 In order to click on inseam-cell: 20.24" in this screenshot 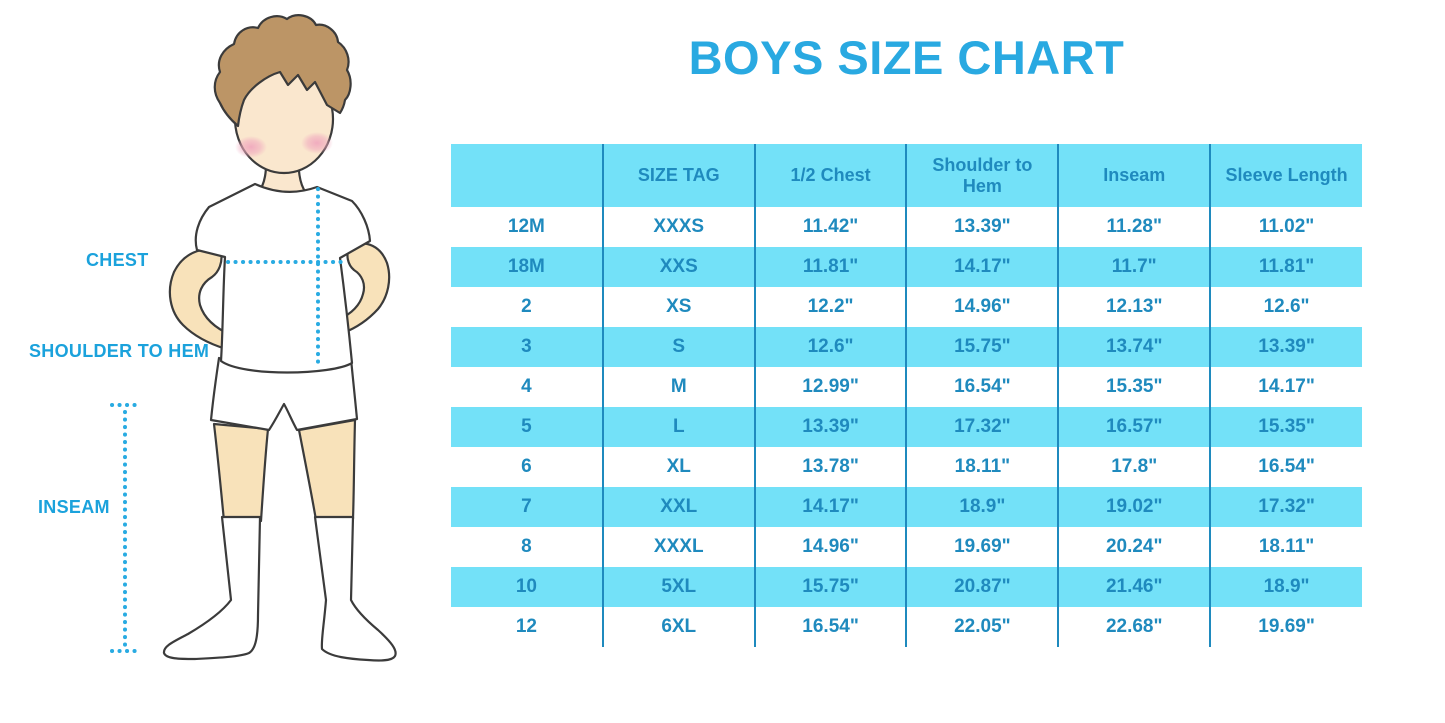, I will do `click(1134, 547)`.